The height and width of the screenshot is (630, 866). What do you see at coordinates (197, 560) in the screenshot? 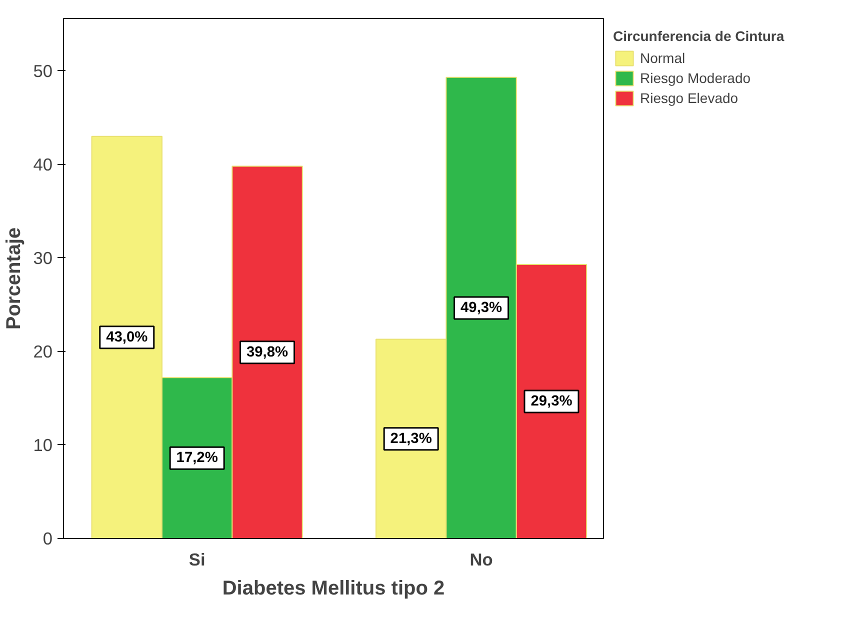
I see `x-tick-label: Si` at bounding box center [197, 560].